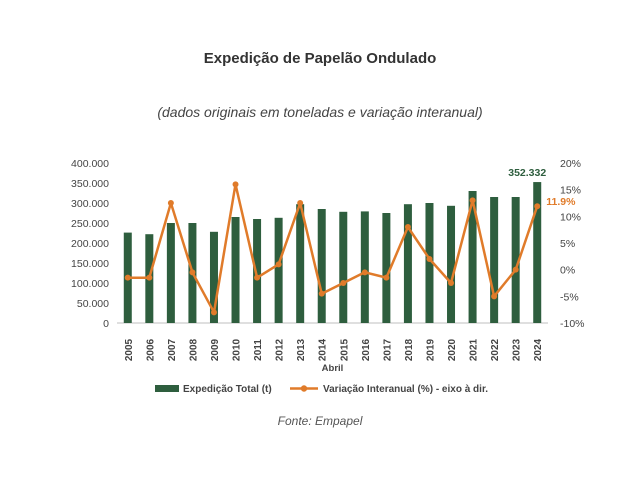 The width and height of the screenshot is (640, 480). Describe the element at coordinates (106, 324) in the screenshot. I see `y-left-tick-label: 0` at that location.